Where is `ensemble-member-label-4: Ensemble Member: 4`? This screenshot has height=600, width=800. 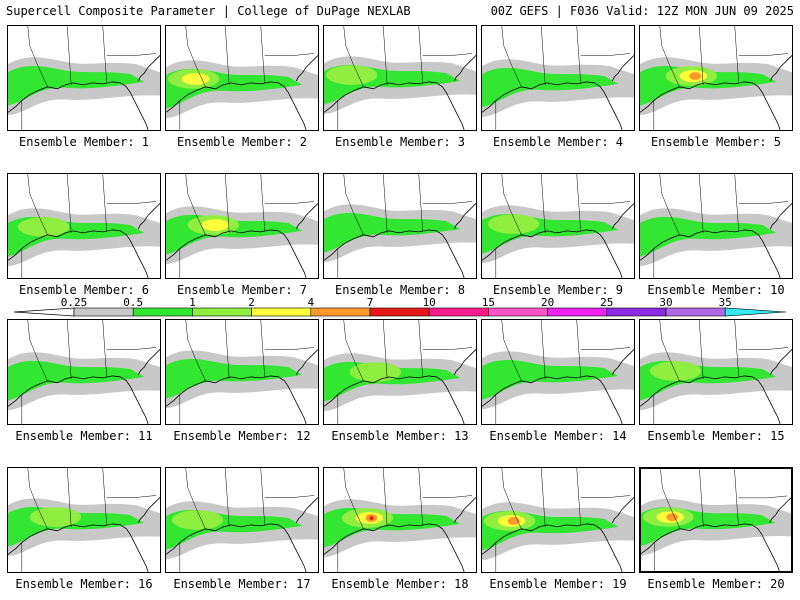
ensemble-member-label-4: Ensemble Member: 4 is located at coordinates (558, 142).